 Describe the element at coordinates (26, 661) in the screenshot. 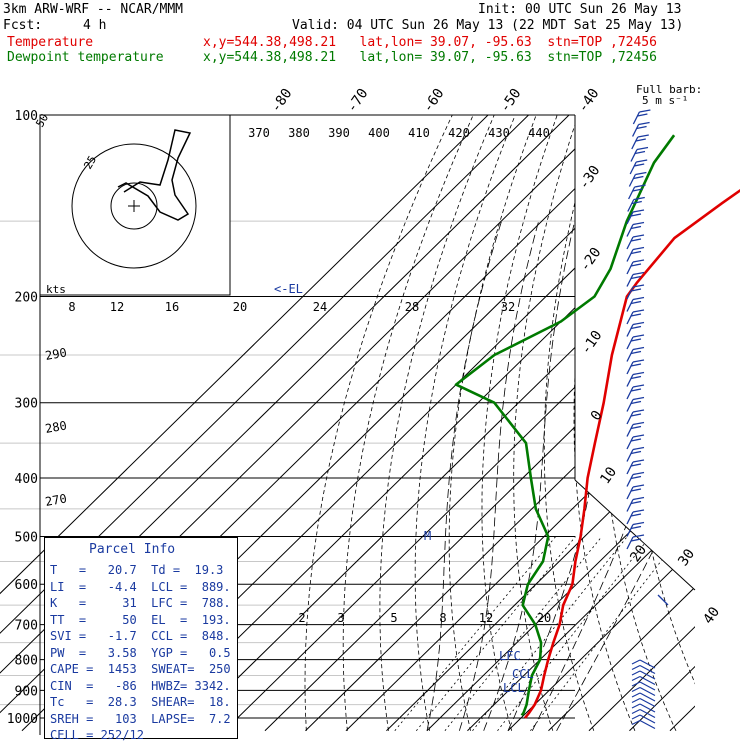

I see `pressure-tick-label: 800` at that location.